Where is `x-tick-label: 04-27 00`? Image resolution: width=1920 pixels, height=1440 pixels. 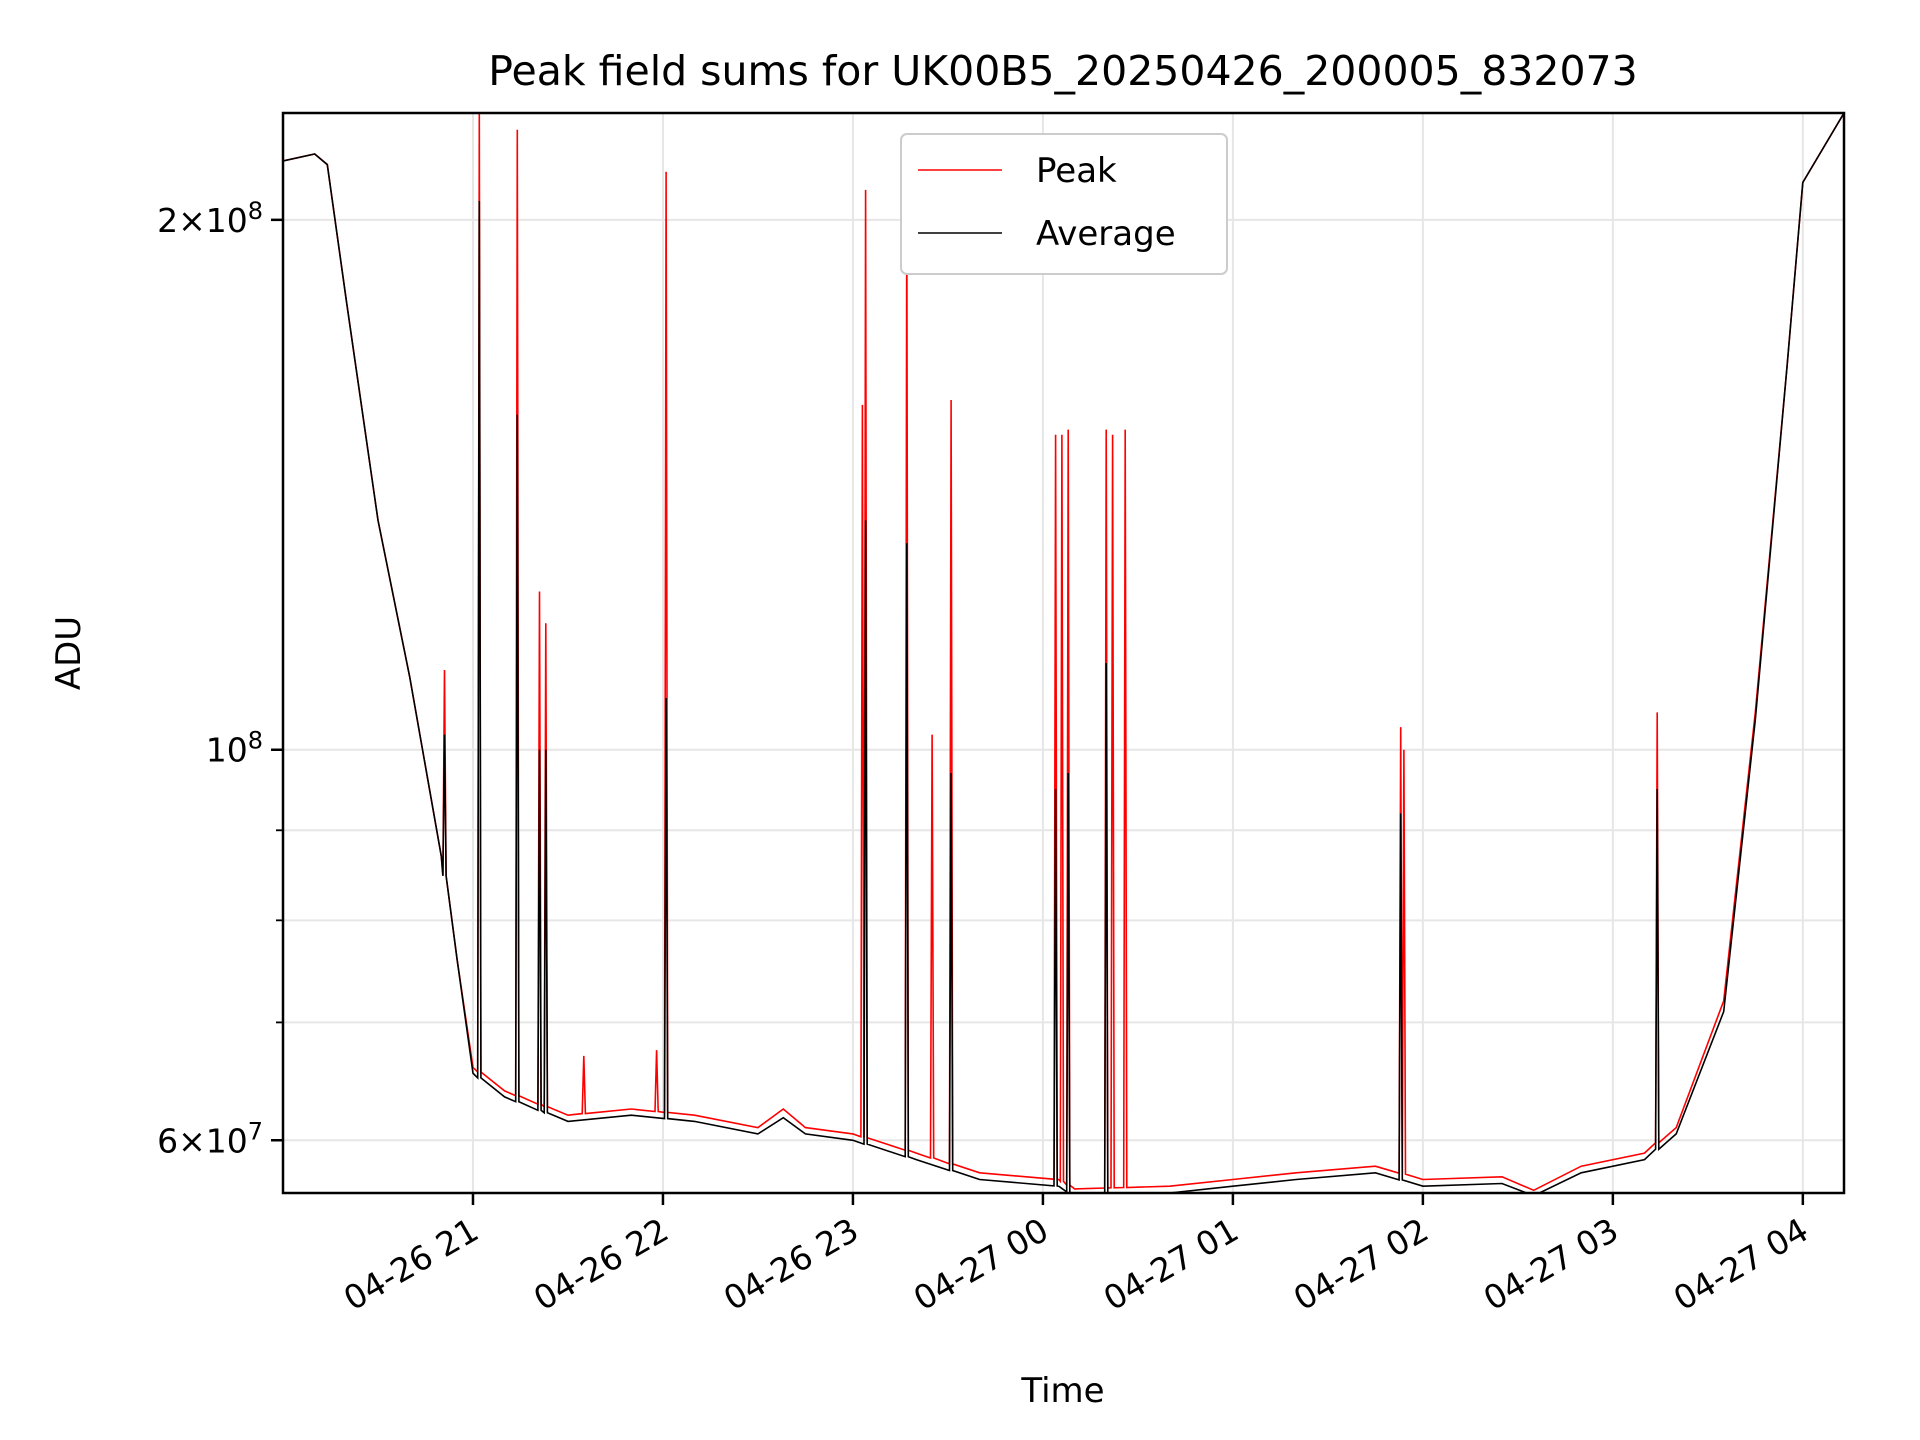 x-tick-label: 04-27 00 is located at coordinates (981, 1264).